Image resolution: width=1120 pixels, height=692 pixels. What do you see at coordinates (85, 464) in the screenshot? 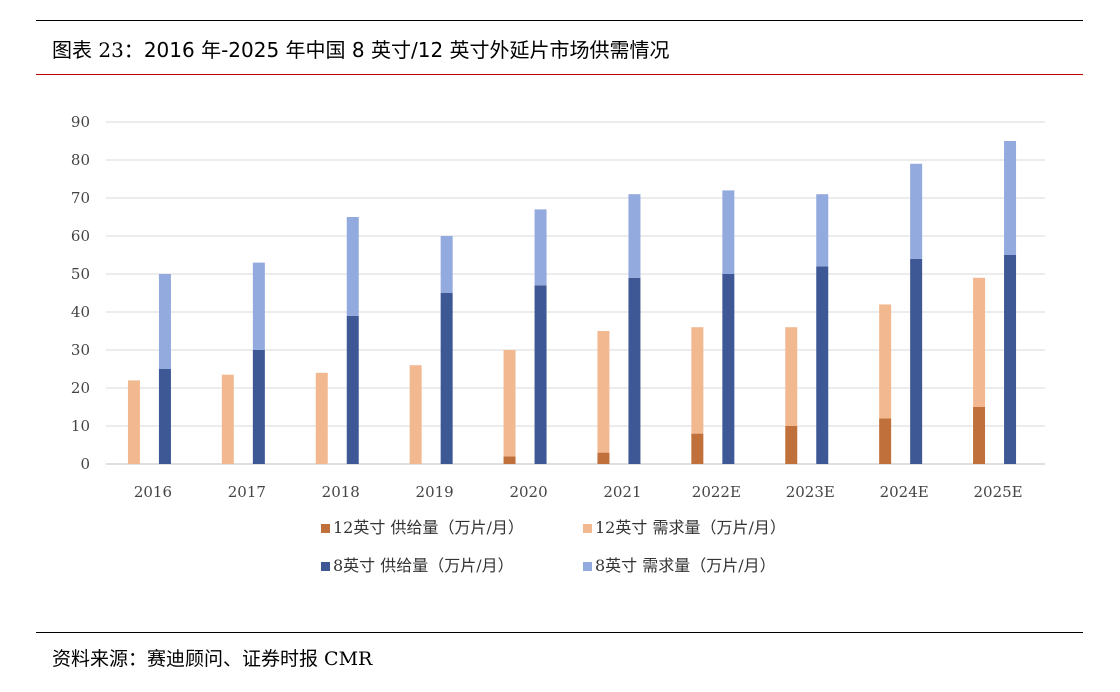
I see `y-tick-label: 0` at bounding box center [85, 464].